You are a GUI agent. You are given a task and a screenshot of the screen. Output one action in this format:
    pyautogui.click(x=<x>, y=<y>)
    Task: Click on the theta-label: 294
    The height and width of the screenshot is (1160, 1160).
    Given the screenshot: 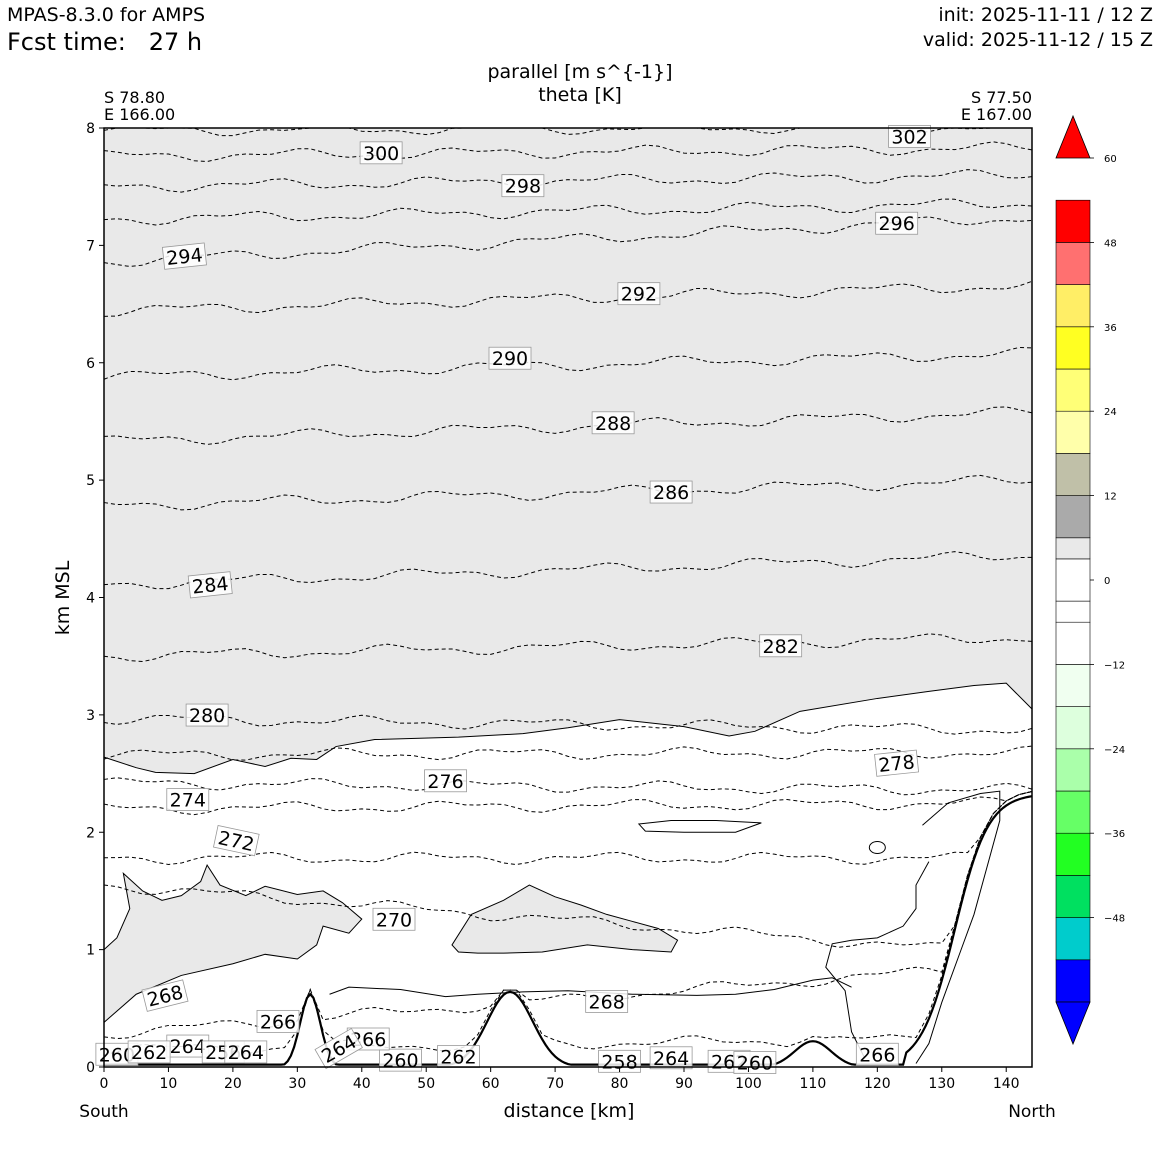 What is the action you would take?
    pyautogui.click(x=184, y=256)
    